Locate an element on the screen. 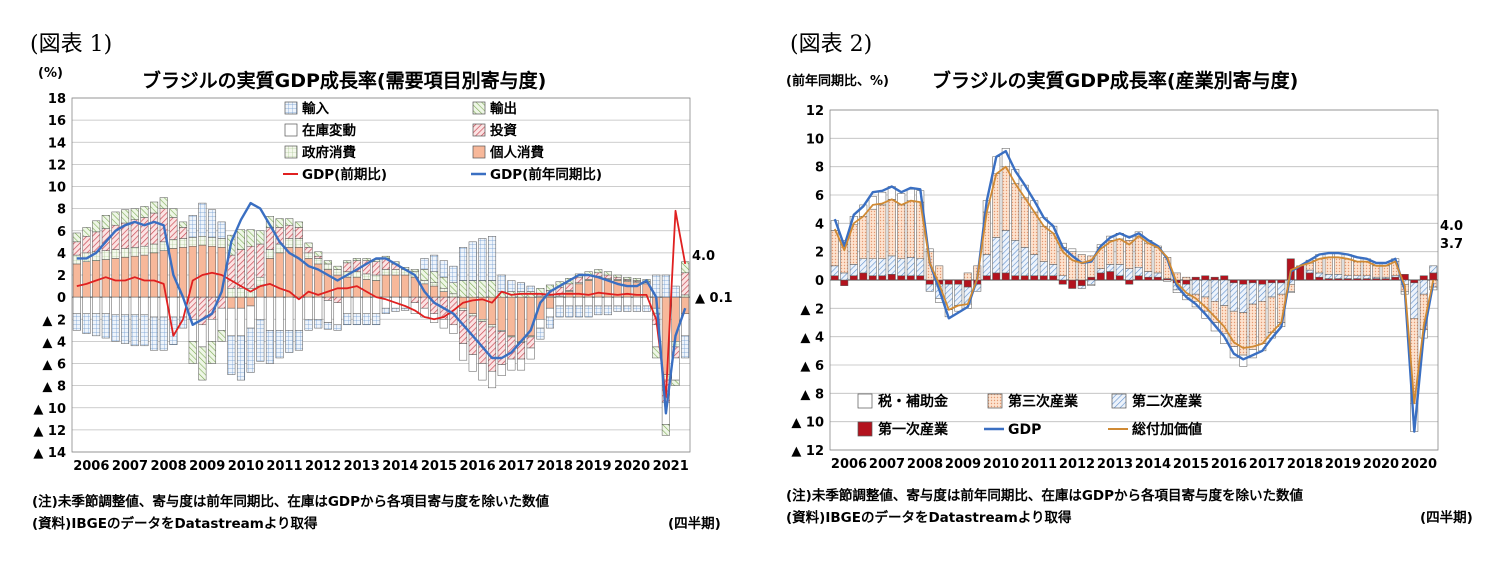 This screenshot has height=568, width=1504. c1-ytick-label: 8 is located at coordinates (61, 210).